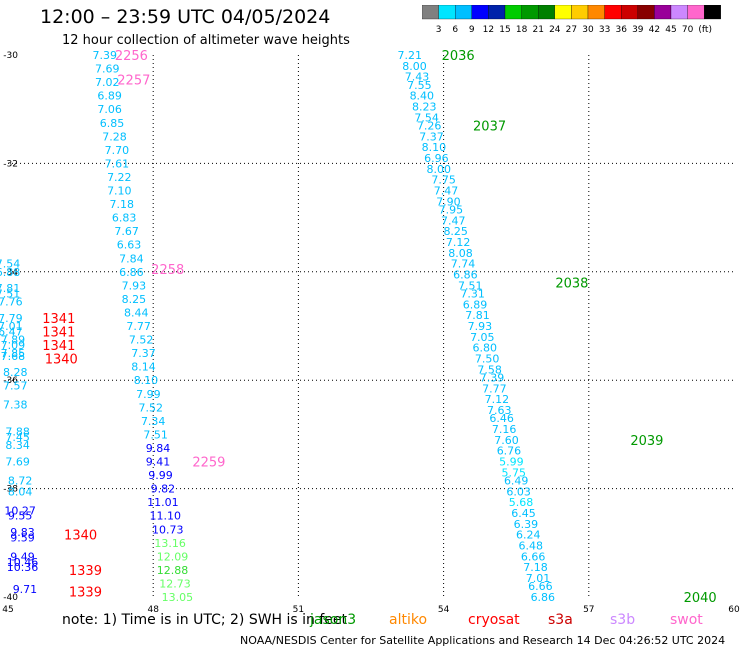  Describe the element at coordinates (429, 125) in the screenshot. I see `wave-height-value: 7.26` at that location.